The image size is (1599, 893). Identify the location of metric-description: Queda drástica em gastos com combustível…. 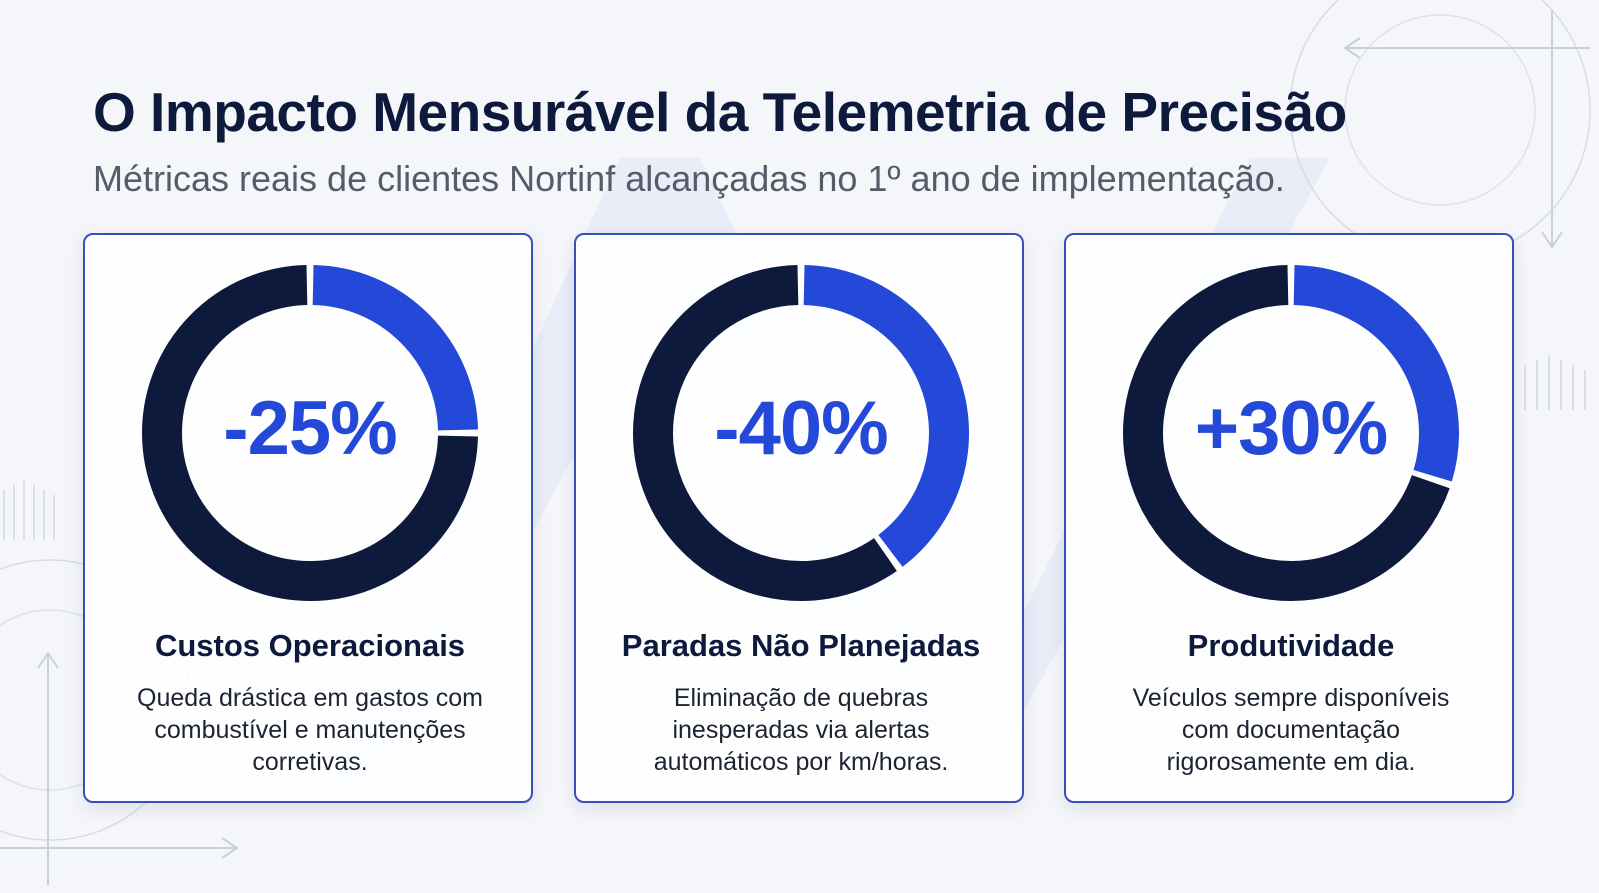
(310, 730).